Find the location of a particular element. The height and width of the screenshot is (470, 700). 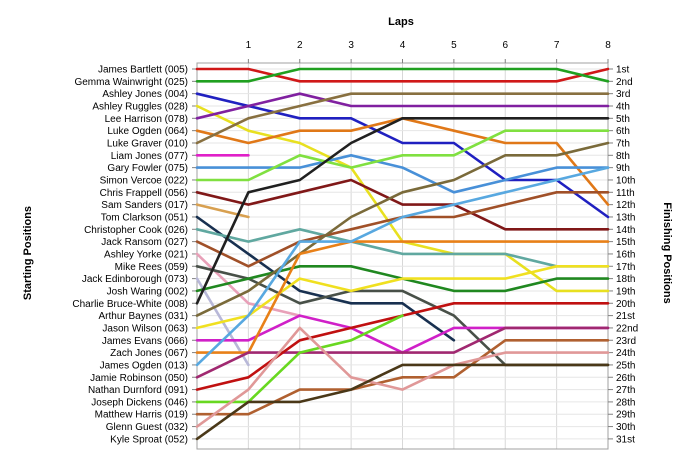

starting-driver-label: Simon Vercoe (022) is located at coordinates (144, 180).